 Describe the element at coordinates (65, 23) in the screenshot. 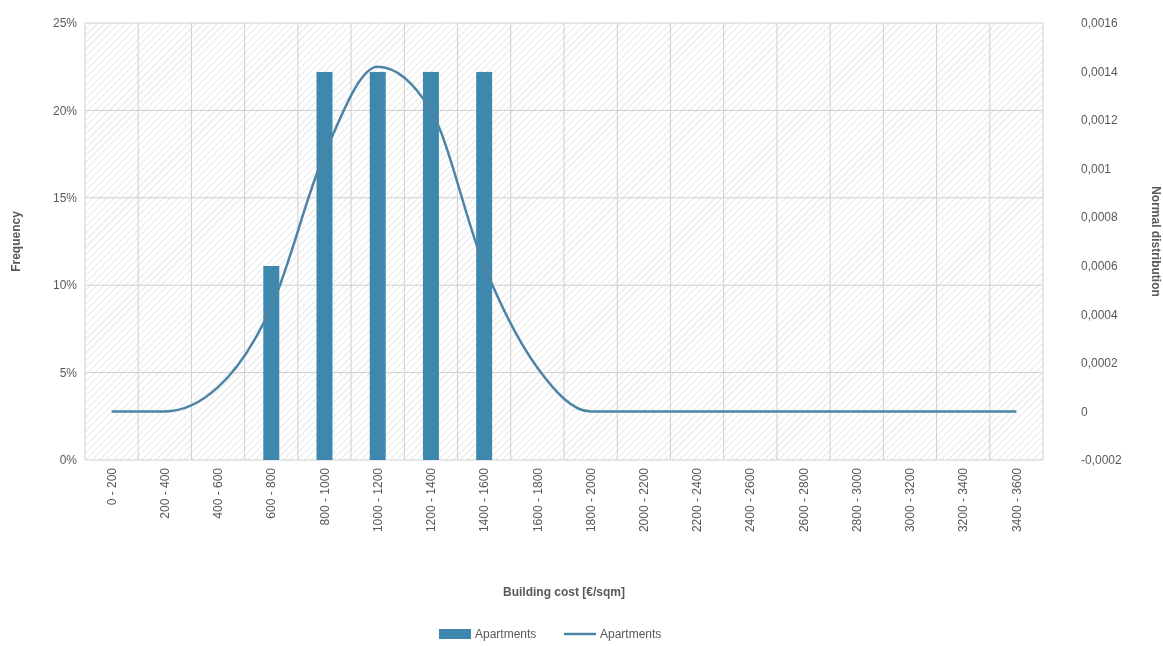

I see `y-tick-label: 25%` at that location.